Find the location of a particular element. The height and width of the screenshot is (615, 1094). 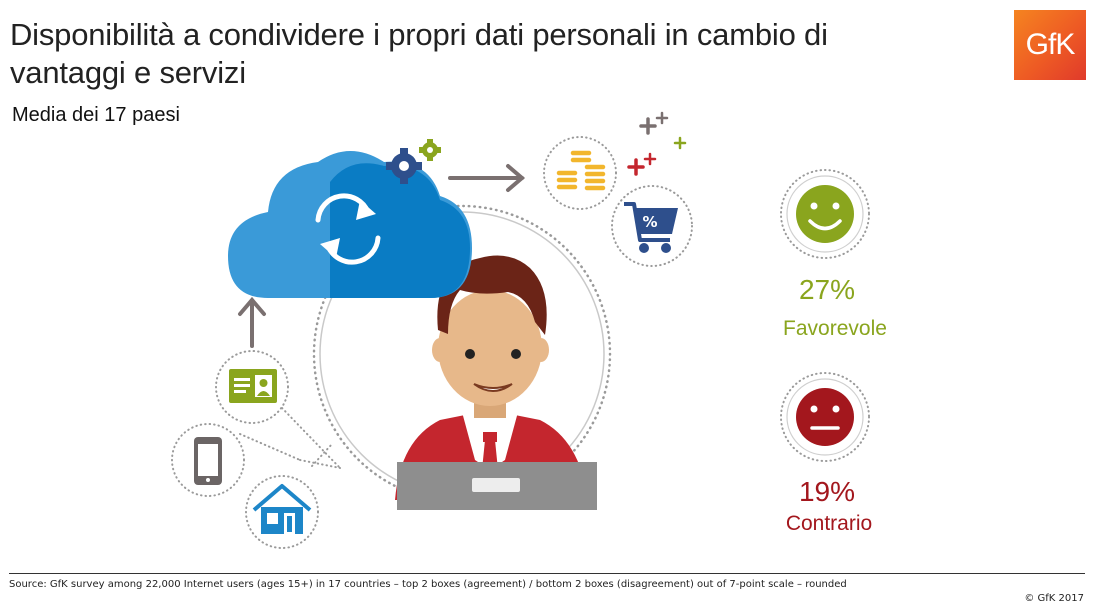

cloud-icon is located at coordinates (350, 224).